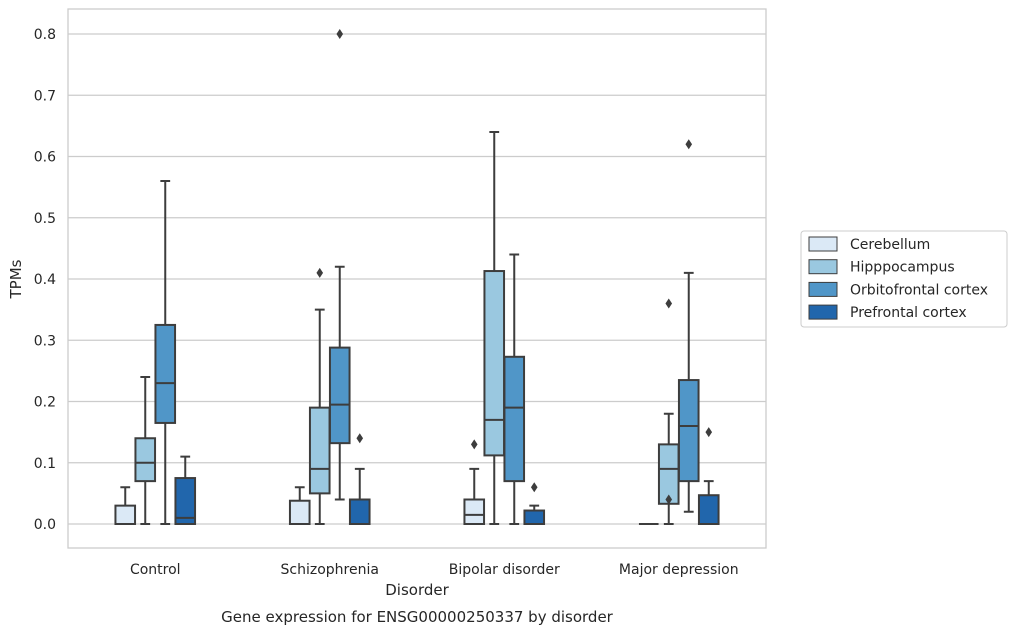  I want to click on legend-label: Hipppocampus, so click(902, 268).